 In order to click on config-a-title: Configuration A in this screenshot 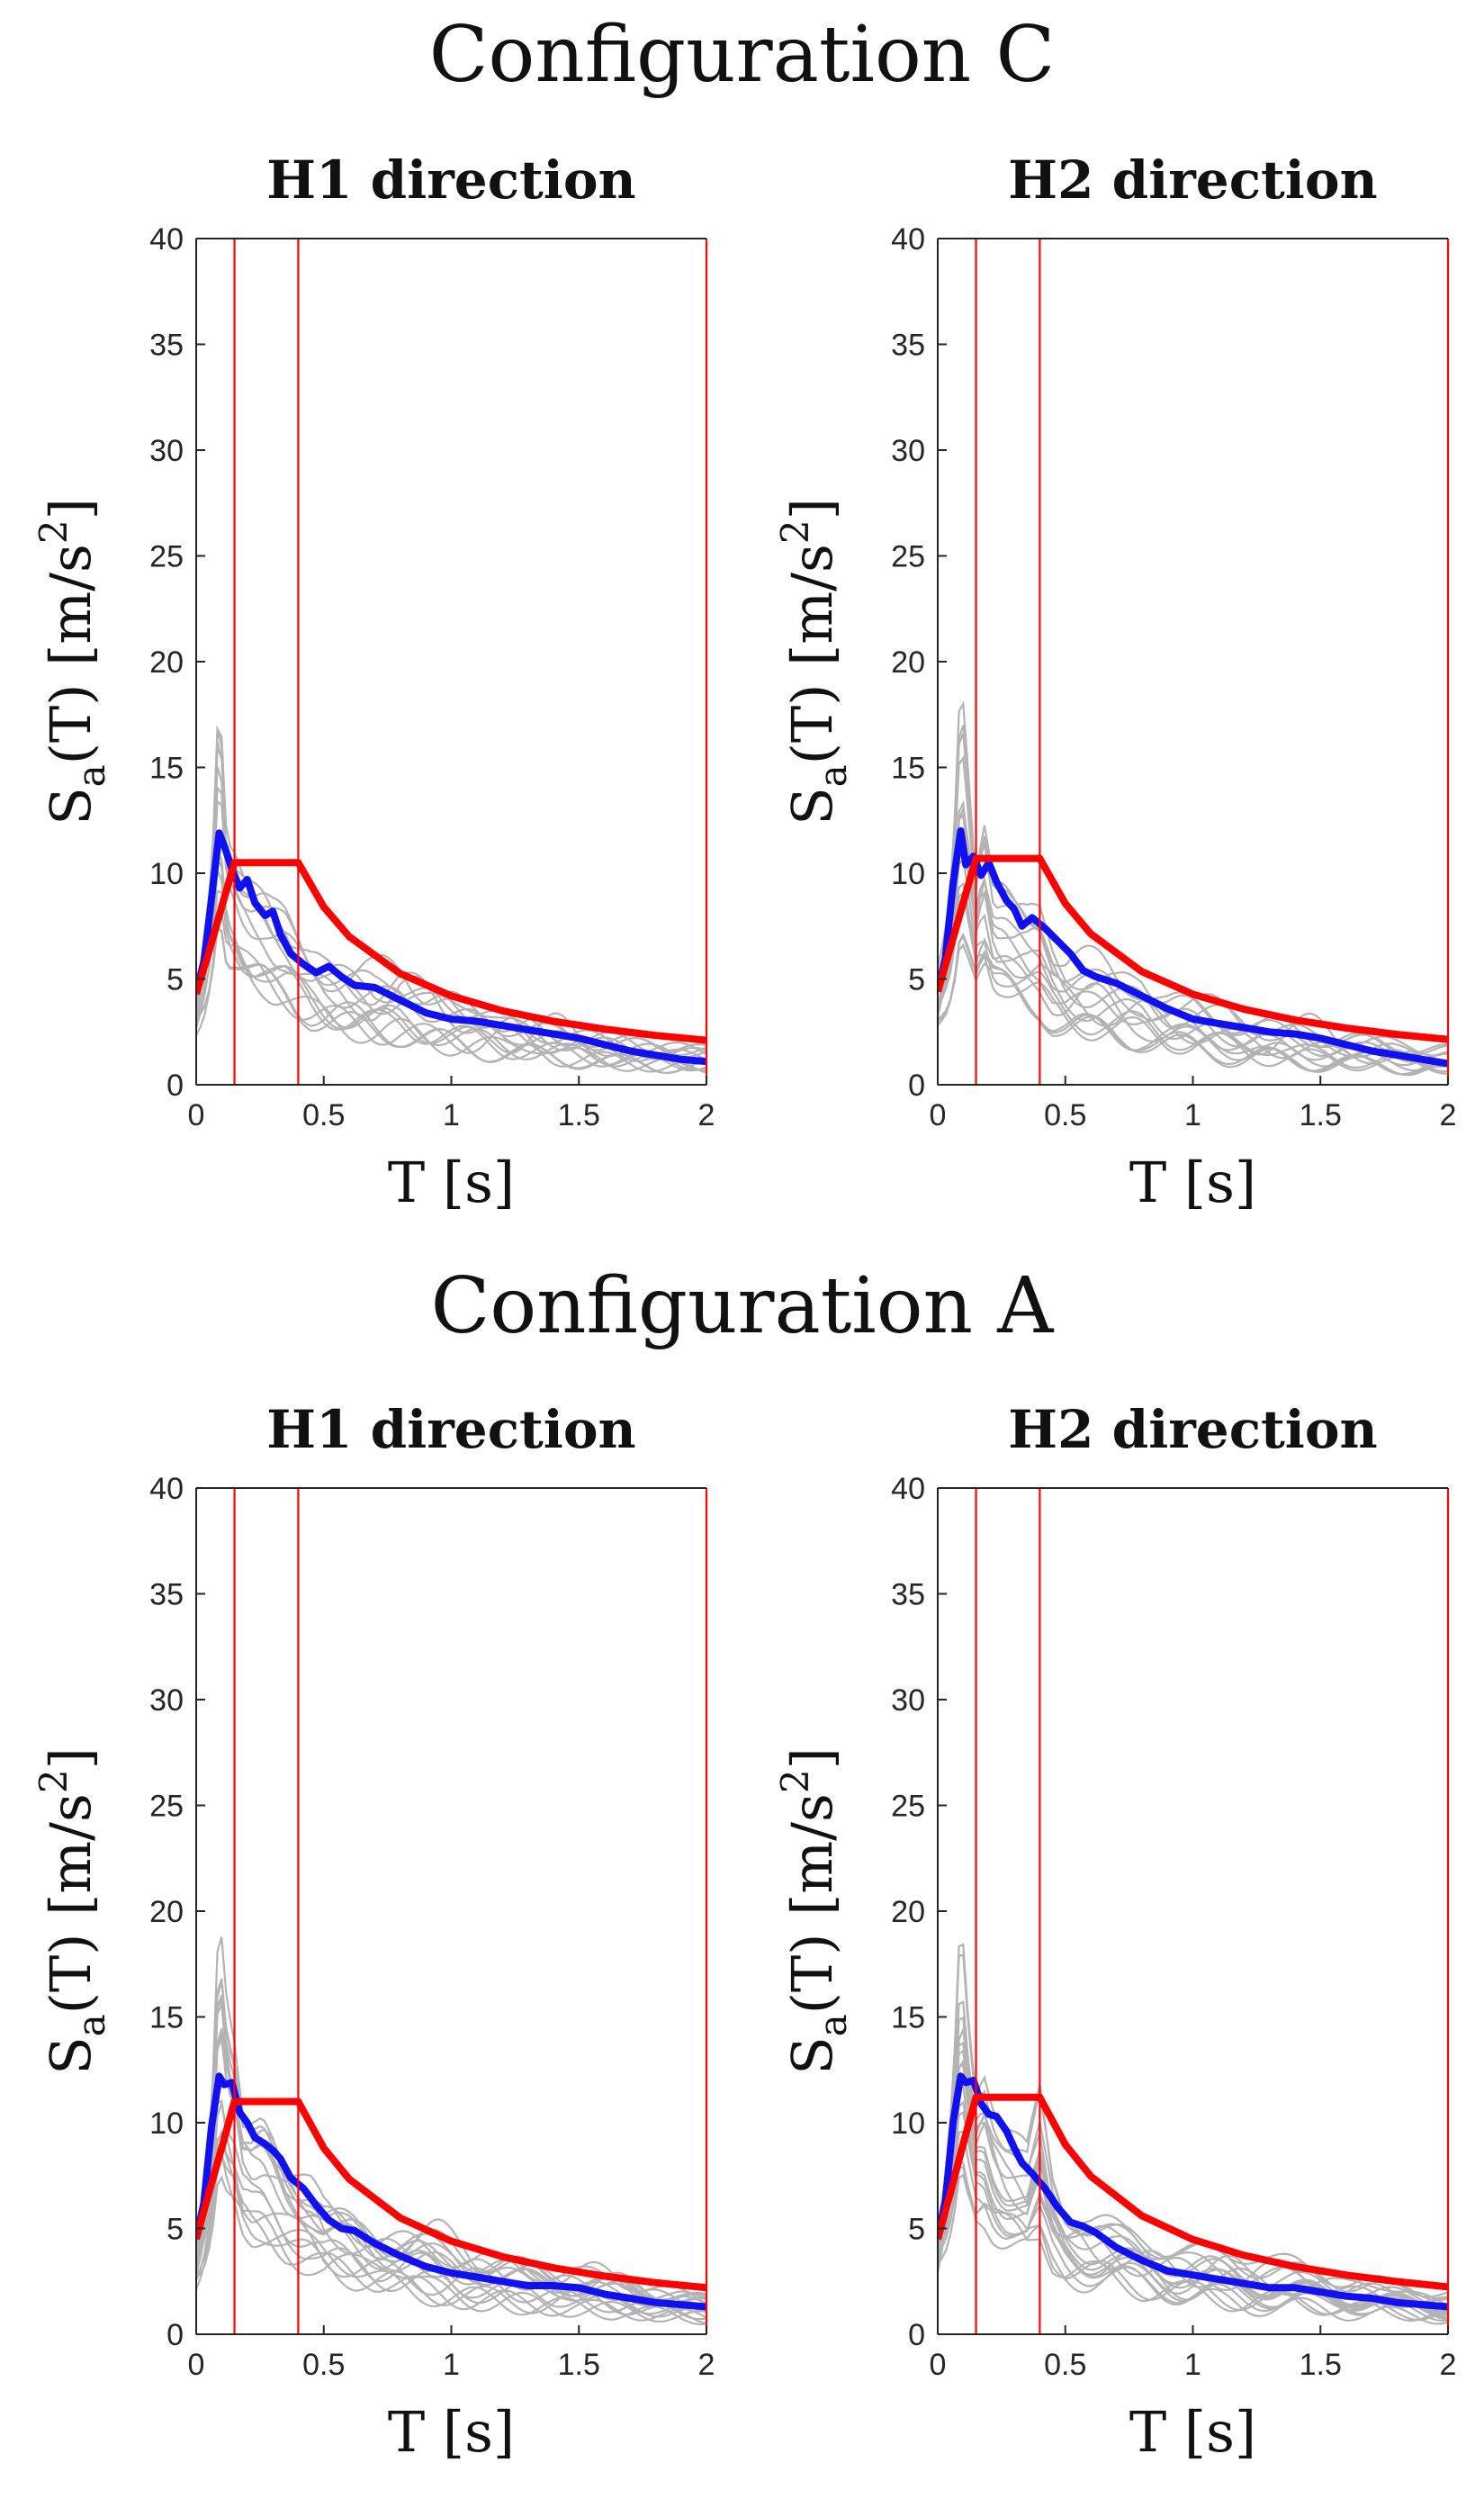, I will do `click(742, 1306)`.